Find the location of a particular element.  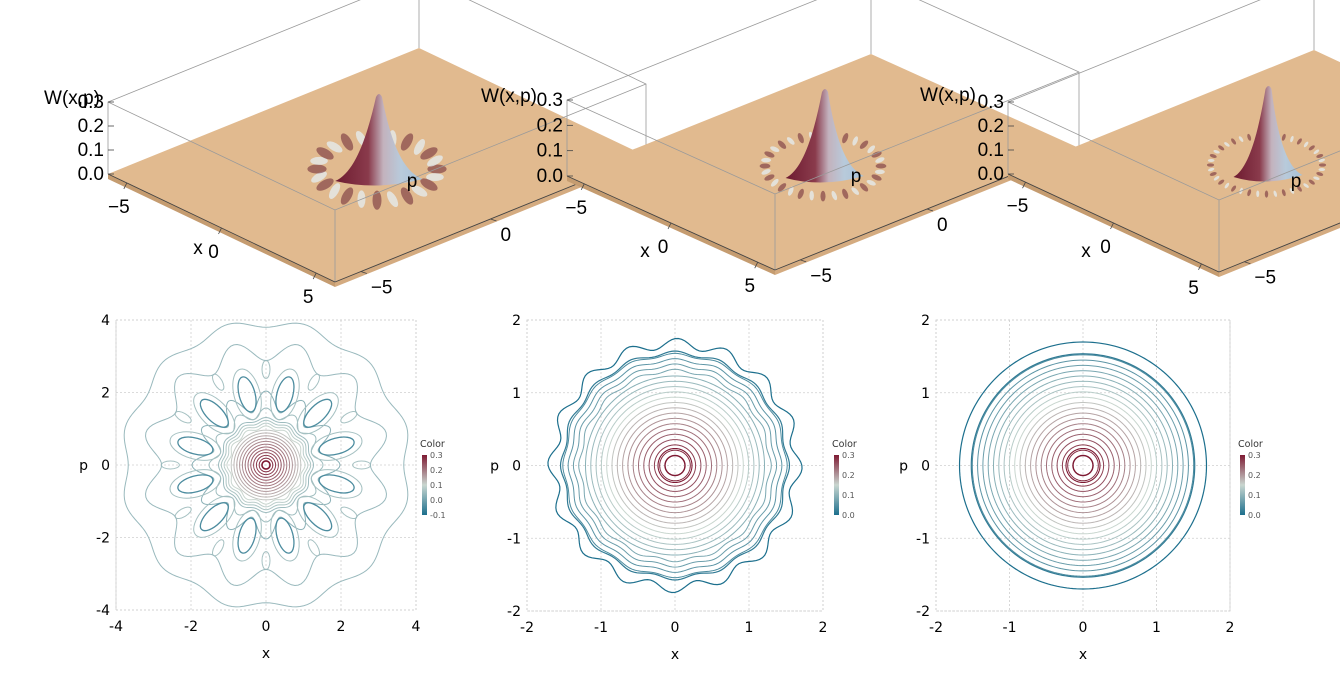

p-tick-label: −5 is located at coordinates (1265, 278).